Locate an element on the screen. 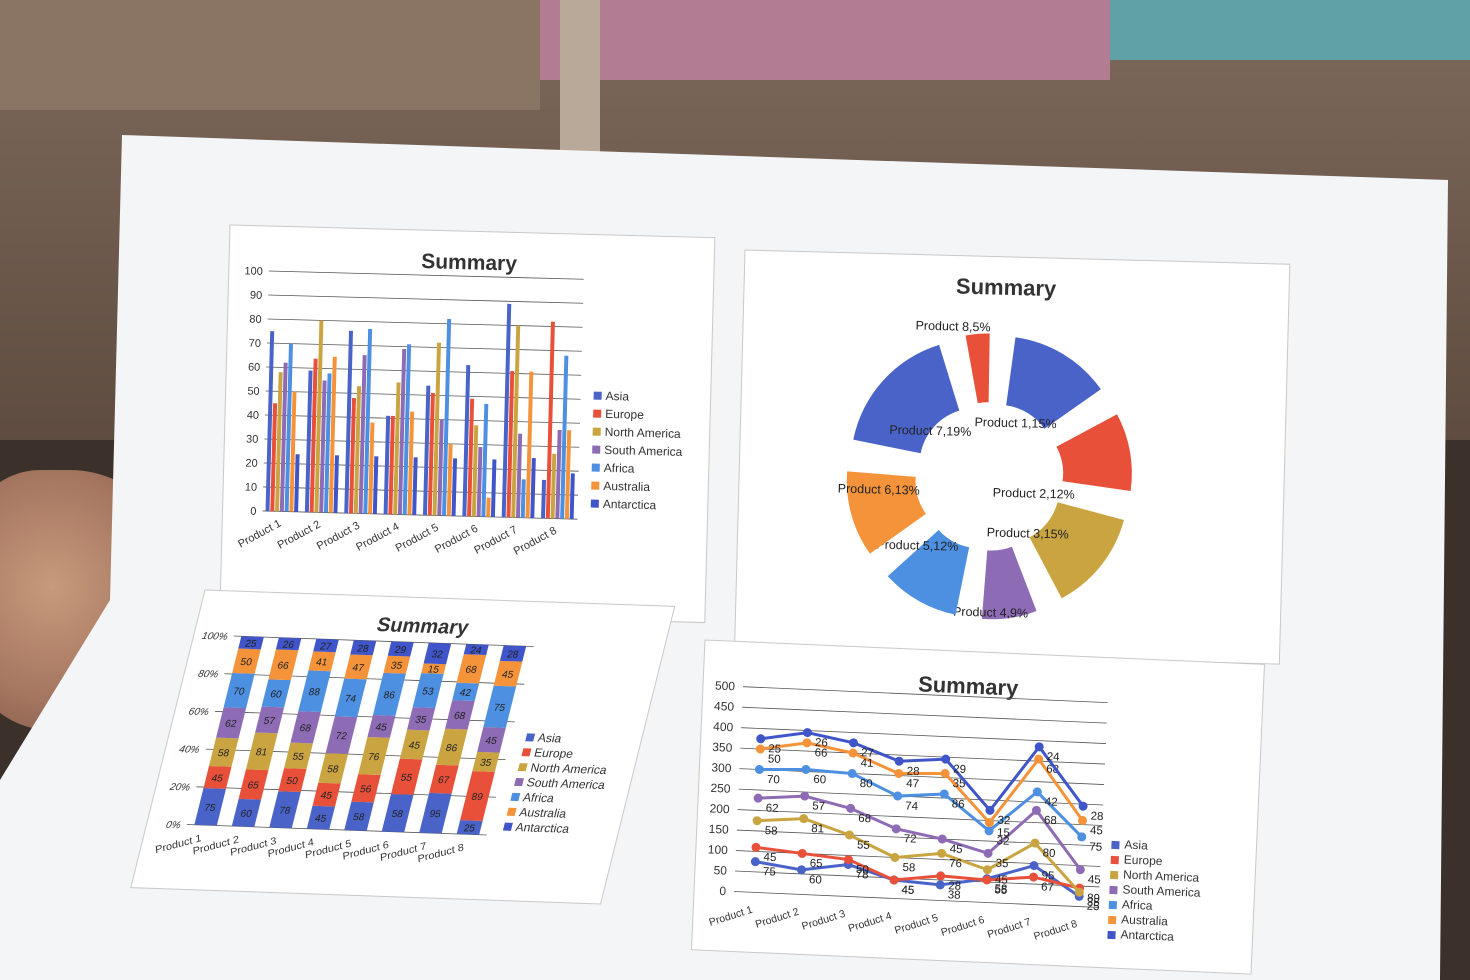  legend-swatch-south-america is located at coordinates (596, 449).